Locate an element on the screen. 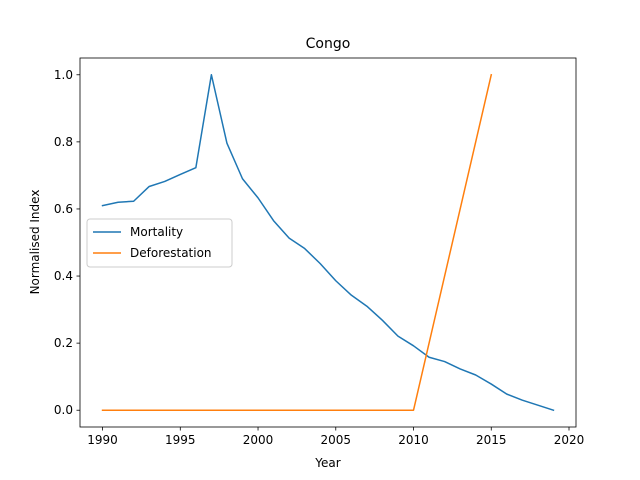 Image resolution: width=640 pixels, height=480 pixels. x-tick-label: 2000 is located at coordinates (258, 440).